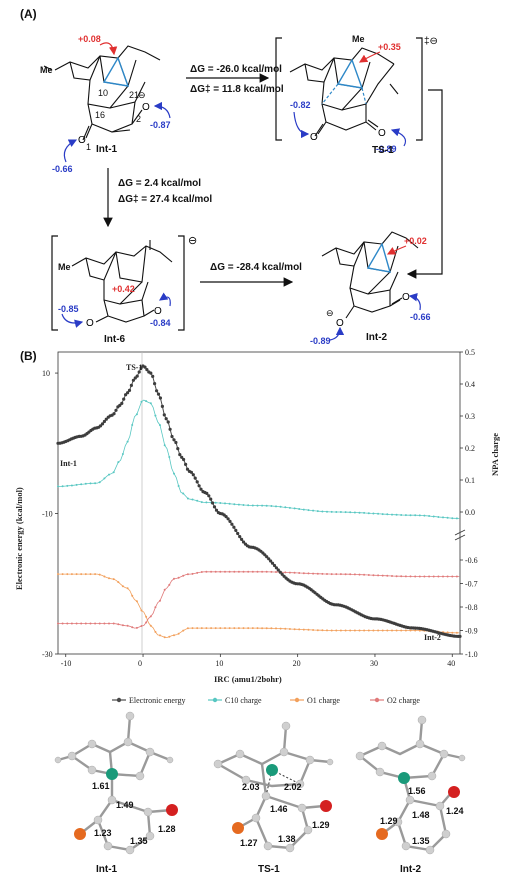  I want to click on int1-o1-arrow, so click(70, 151).